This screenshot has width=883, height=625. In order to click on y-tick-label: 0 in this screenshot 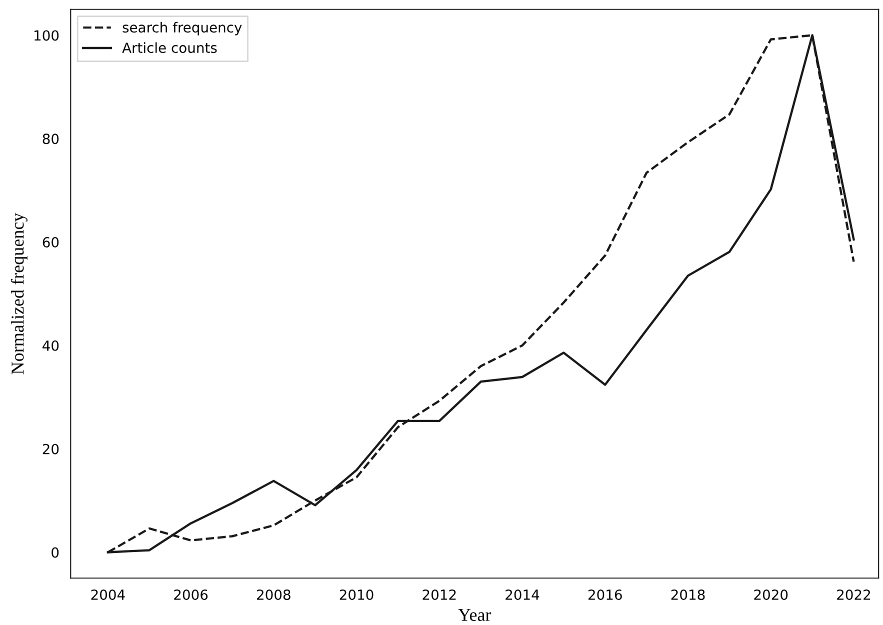, I will do `click(55, 552)`.